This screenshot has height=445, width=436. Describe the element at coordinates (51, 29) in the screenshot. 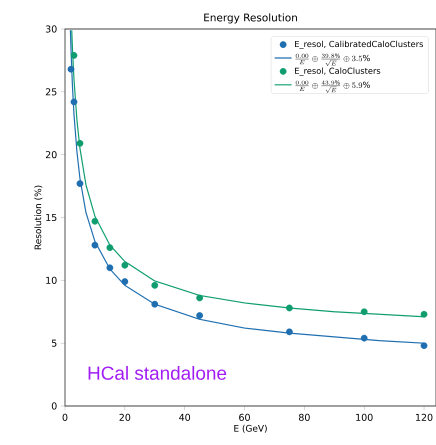

I see `y-tick-label: 30` at that location.